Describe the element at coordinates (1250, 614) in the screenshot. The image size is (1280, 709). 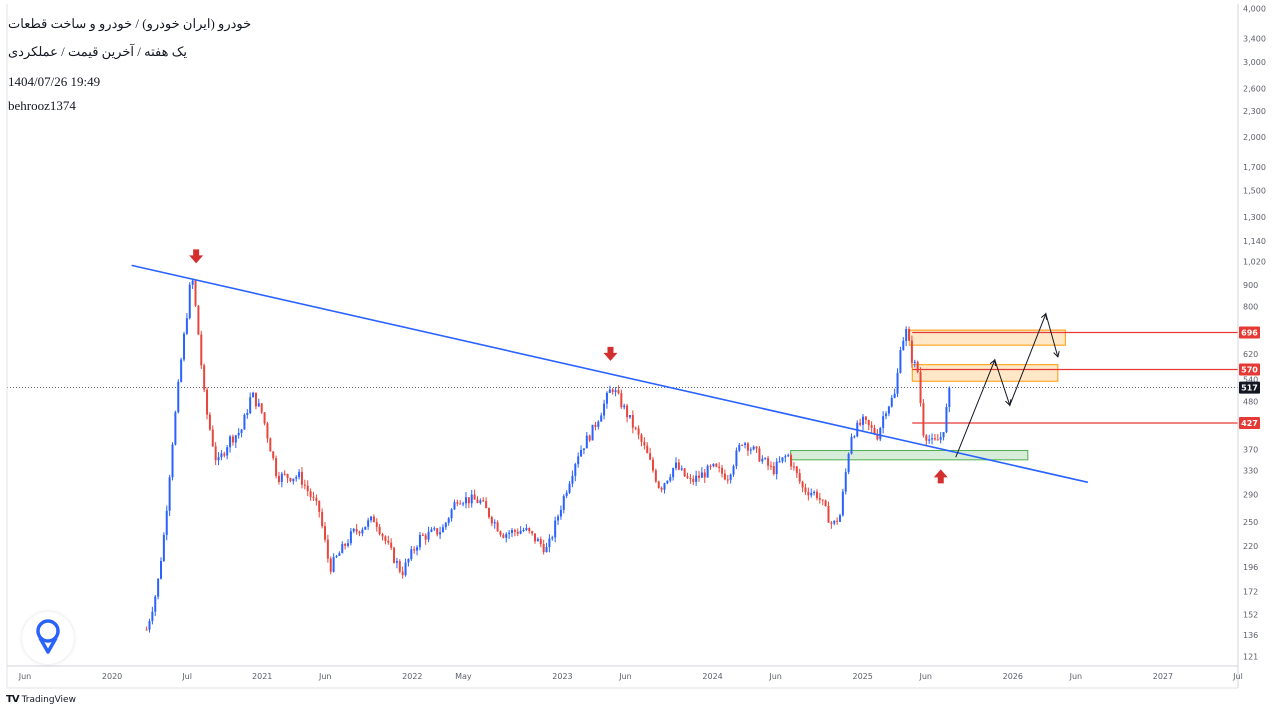
I see `y-tick-label: 152` at that location.